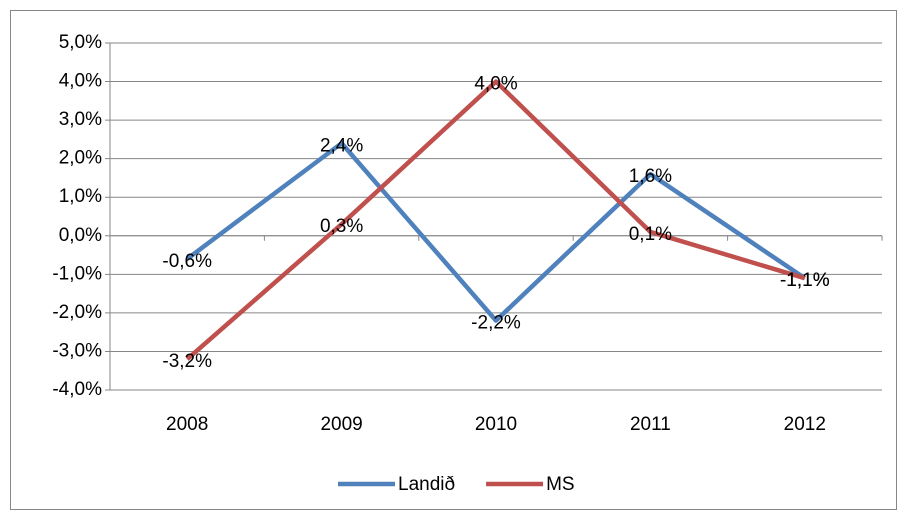  What do you see at coordinates (80, 42) in the screenshot?
I see `y-tick-label: 5,0%` at bounding box center [80, 42].